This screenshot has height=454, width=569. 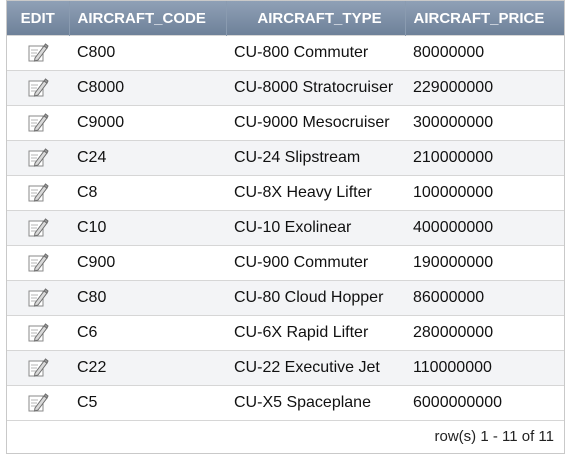 What do you see at coordinates (147, 263) in the screenshot?
I see `cell-aircraft-code: C900` at bounding box center [147, 263].